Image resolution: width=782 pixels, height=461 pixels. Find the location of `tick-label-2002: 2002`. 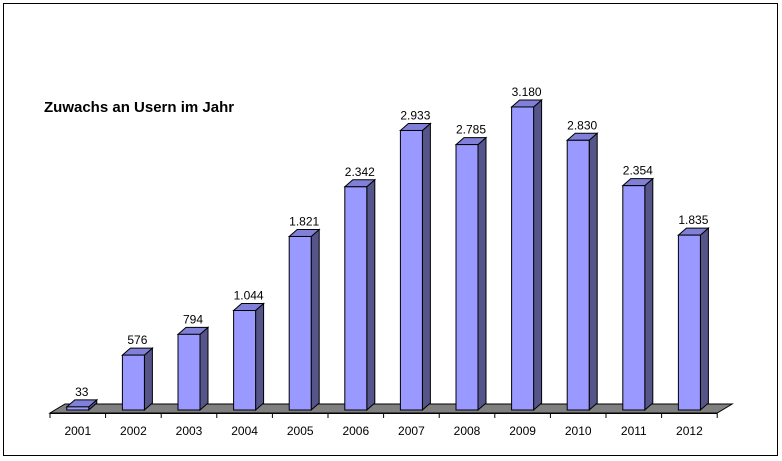

tick-label-2002: 2002 is located at coordinates (133, 431).